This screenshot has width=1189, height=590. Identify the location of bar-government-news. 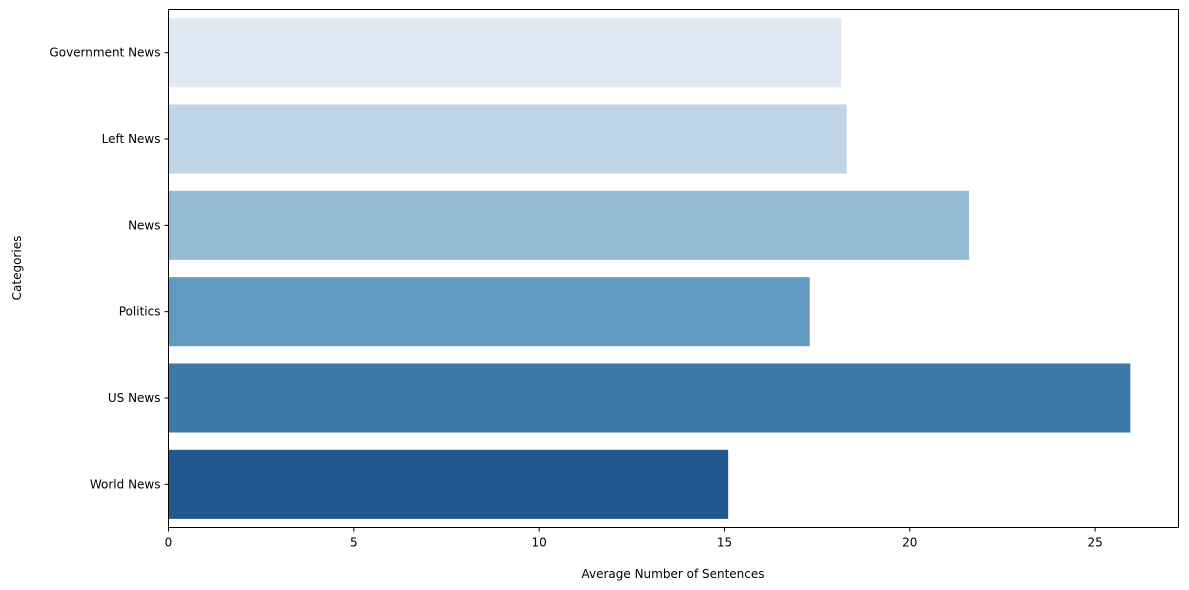
(505, 53).